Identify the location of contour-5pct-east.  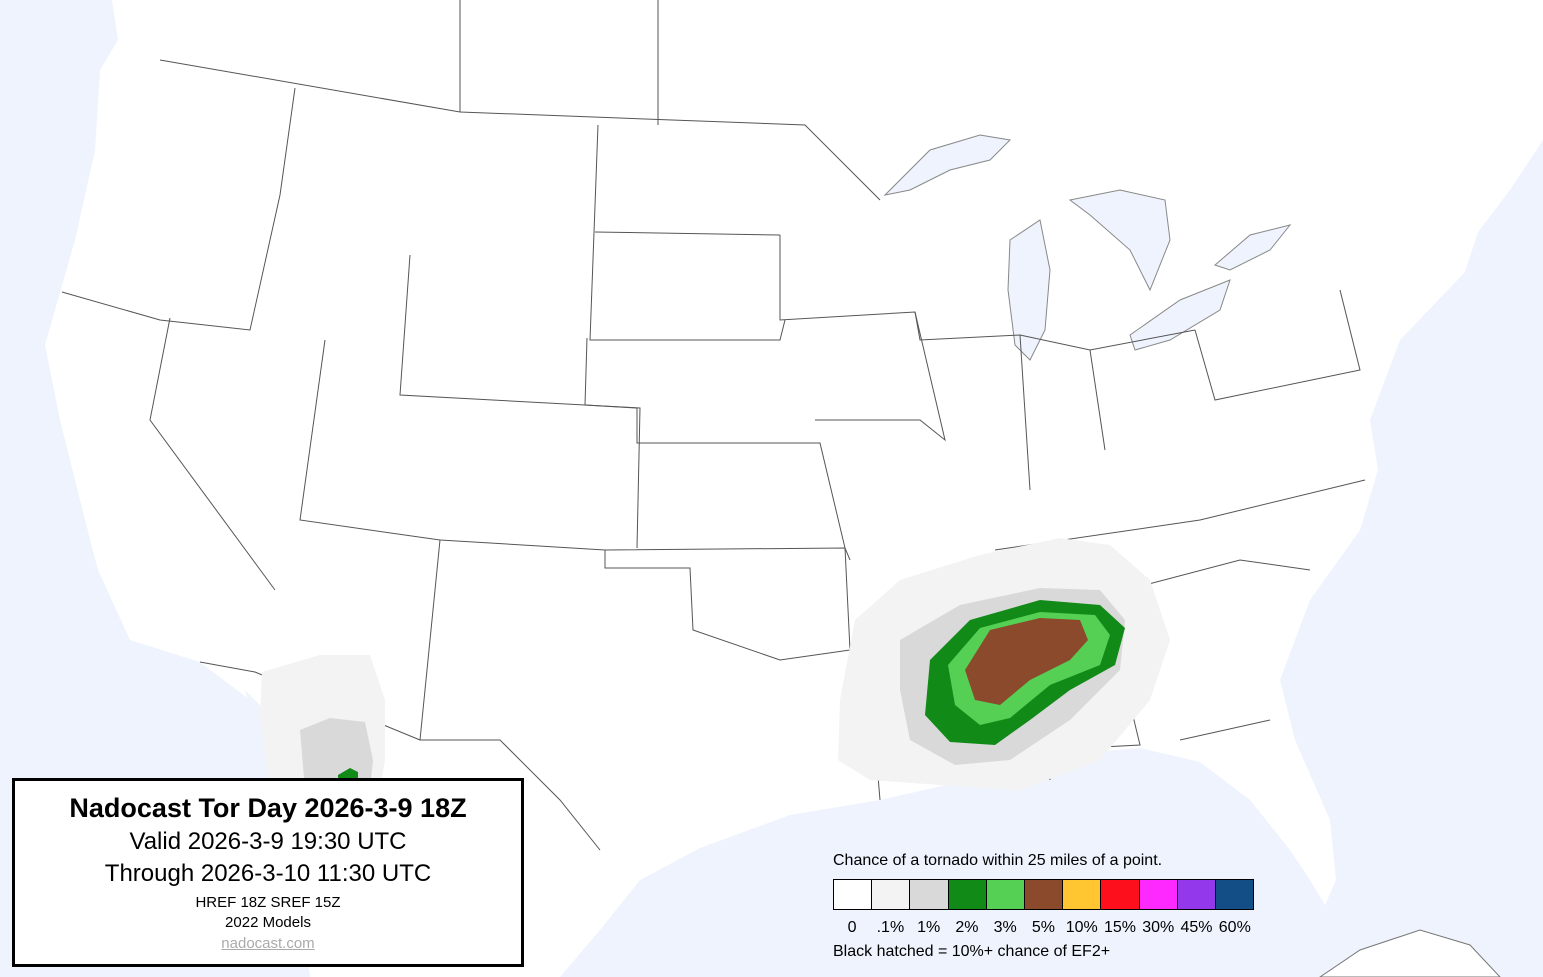
(1026, 661).